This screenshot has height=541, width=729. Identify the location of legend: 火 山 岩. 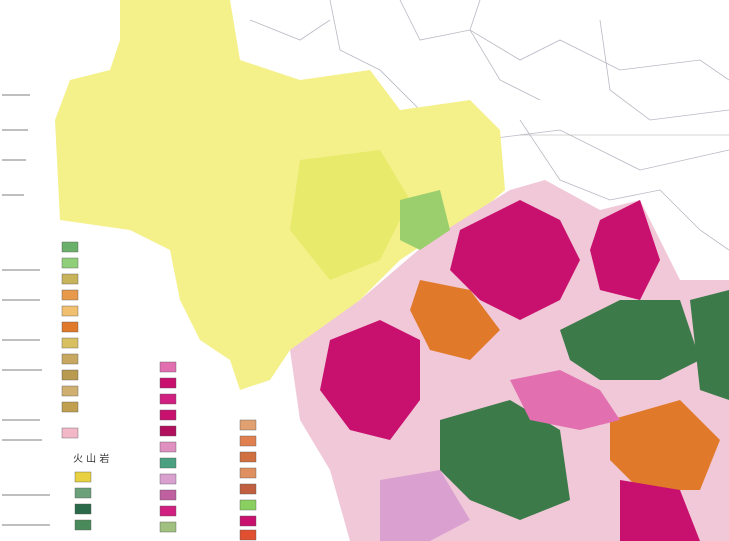
(159, 391).